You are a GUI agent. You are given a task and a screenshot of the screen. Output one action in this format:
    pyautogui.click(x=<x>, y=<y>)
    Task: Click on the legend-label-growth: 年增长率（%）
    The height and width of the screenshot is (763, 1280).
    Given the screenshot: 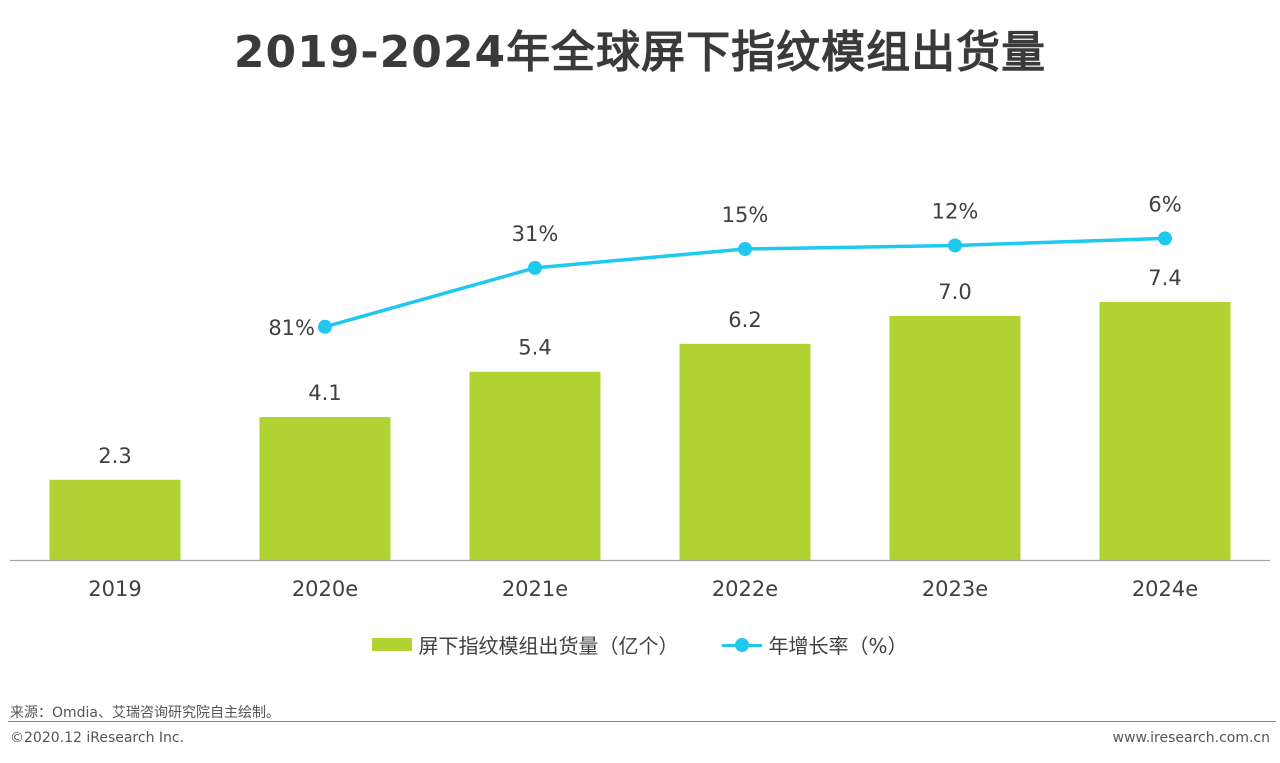 What is the action you would take?
    pyautogui.click(x=838, y=646)
    